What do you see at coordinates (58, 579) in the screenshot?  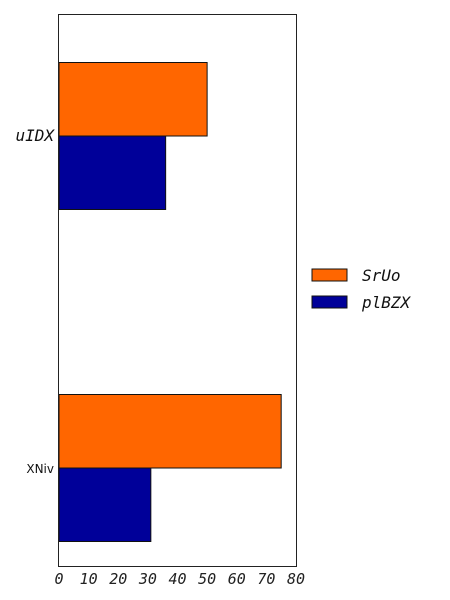 I see `x-tick-label: 0` at bounding box center [58, 579].